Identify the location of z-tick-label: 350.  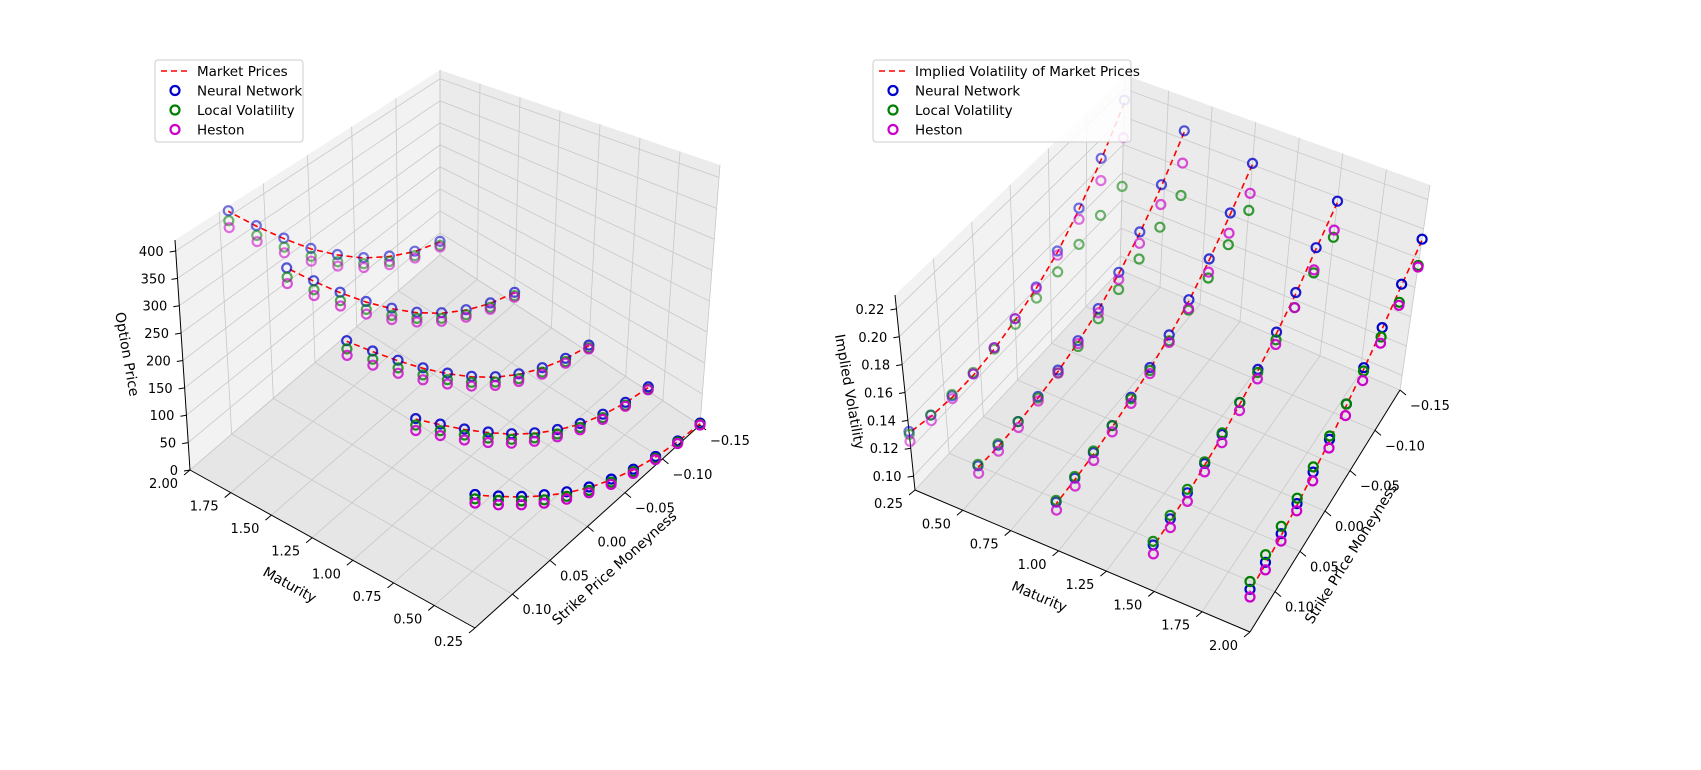
(153, 279).